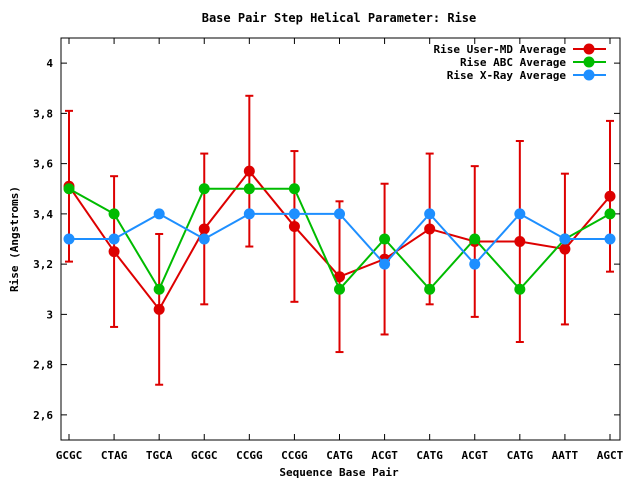 The height and width of the screenshot is (480, 640). I want to click on x-tick-label: AGCT, so click(610, 455).